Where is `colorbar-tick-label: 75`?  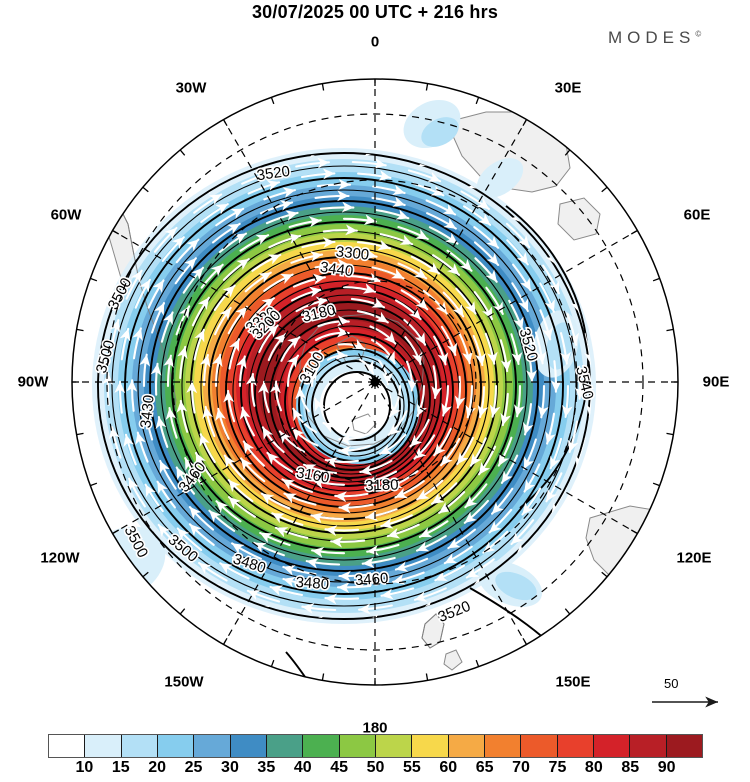 colorbar-tick-label: 75 is located at coordinates (557, 767).